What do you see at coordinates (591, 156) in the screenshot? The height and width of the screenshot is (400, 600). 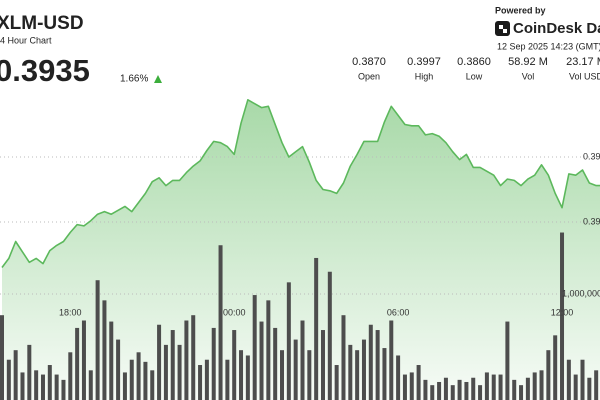 I see `y-tick-label: 0.3950` at bounding box center [591, 156].